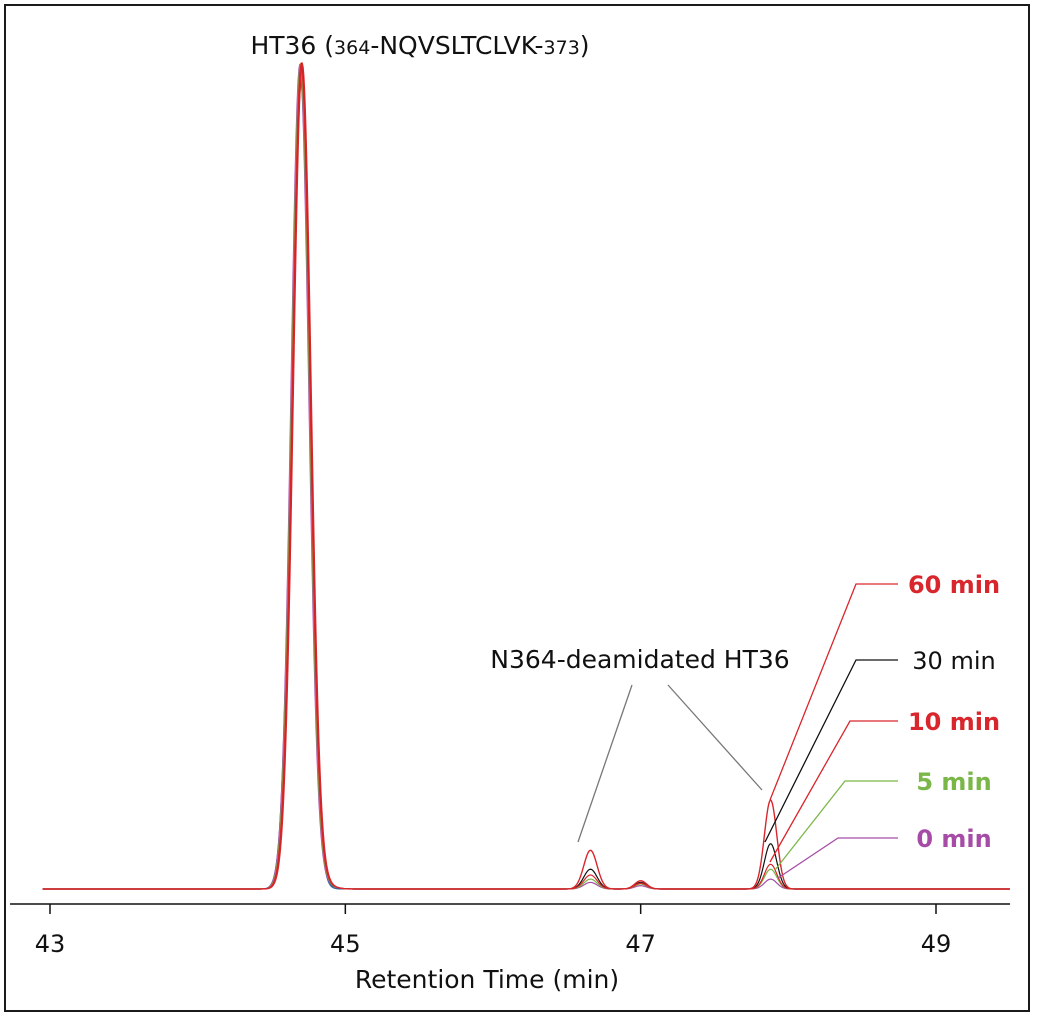  What do you see at coordinates (837, 858) in the screenshot?
I see `legend-leader-0-min` at bounding box center [837, 858].